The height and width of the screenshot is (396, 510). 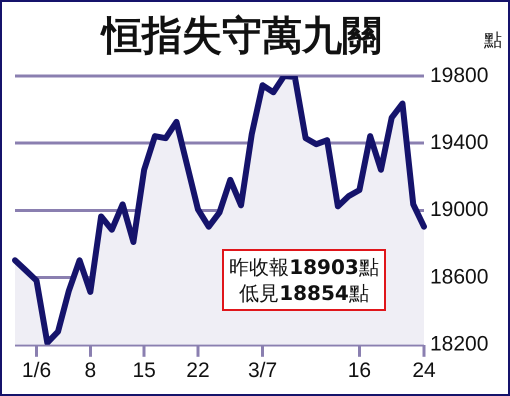 I want to click on x-tick-label: 3/7, so click(x=263, y=370).